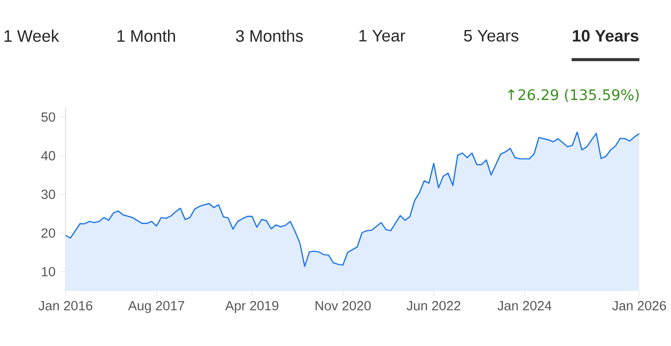  I want to click on x-tick-label: Nov 2020, so click(343, 305).